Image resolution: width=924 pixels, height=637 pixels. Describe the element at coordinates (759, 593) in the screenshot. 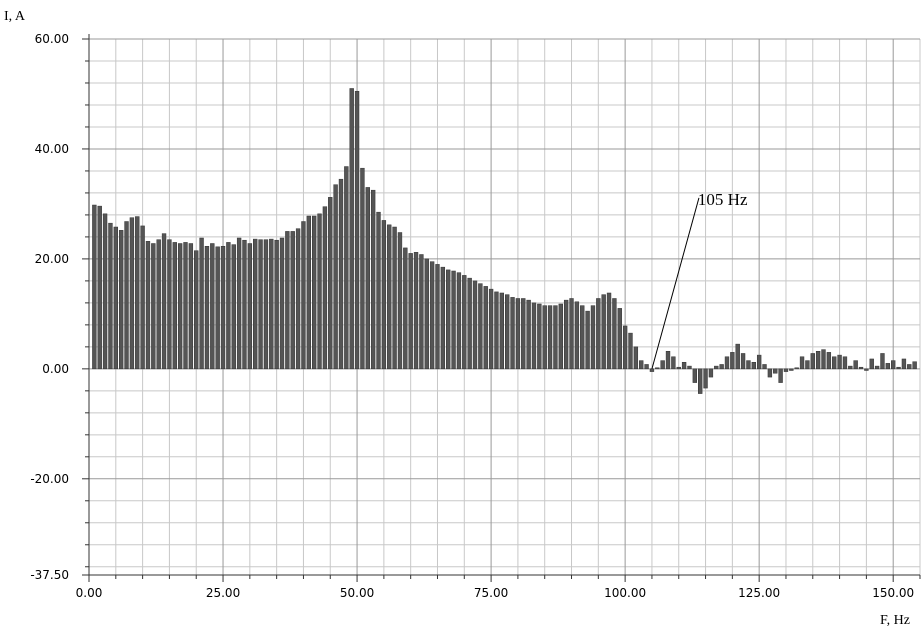

I see `x-tick-label: 125.00` at that location.